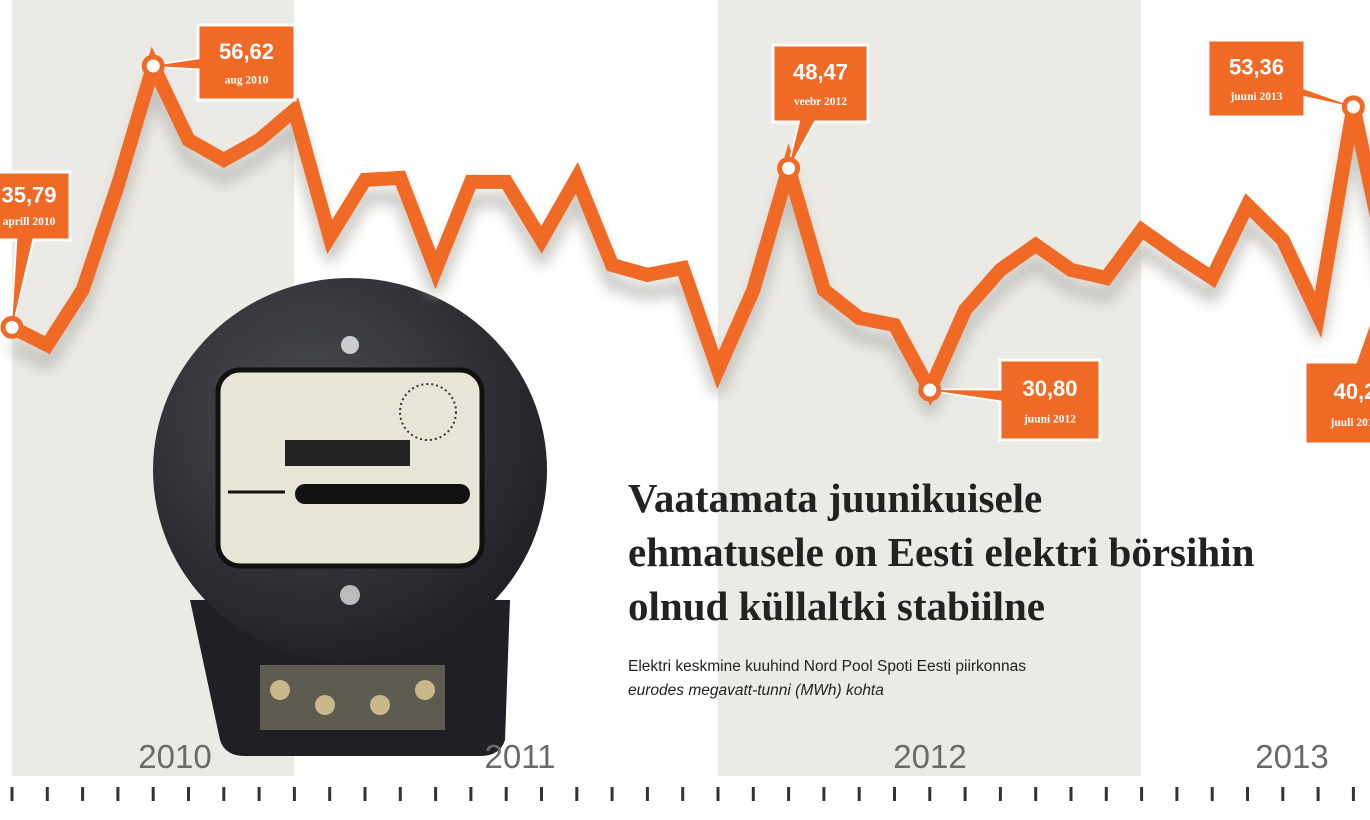 This screenshot has height=820, width=1370. I want to click on value-label: 53,36, so click(1256, 67).